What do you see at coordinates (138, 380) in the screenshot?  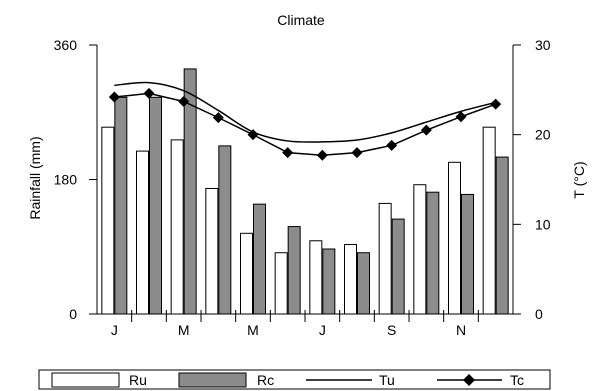 I see `legend-label-ru: Ru` at bounding box center [138, 380].